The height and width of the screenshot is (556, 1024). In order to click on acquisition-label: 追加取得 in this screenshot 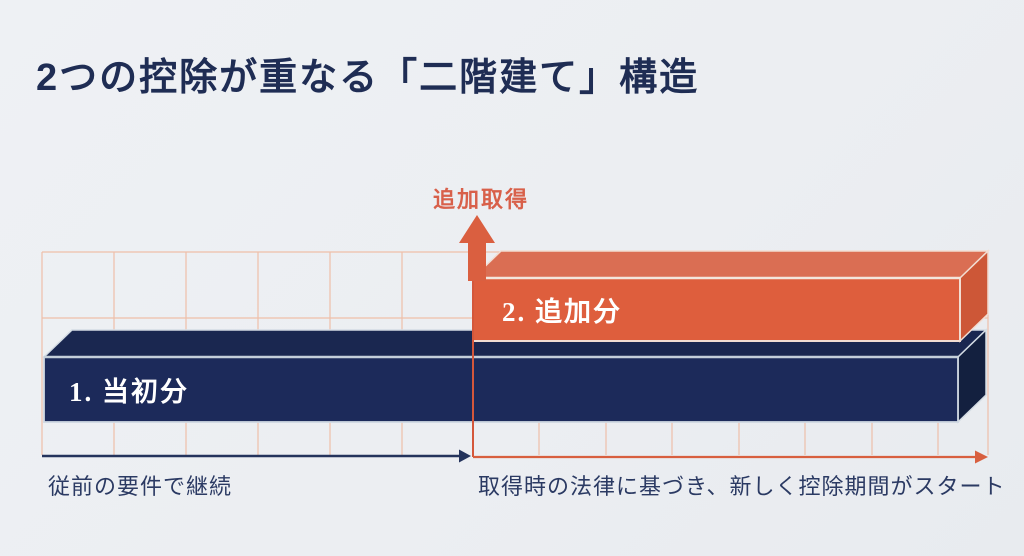, I will do `click(480, 199)`.